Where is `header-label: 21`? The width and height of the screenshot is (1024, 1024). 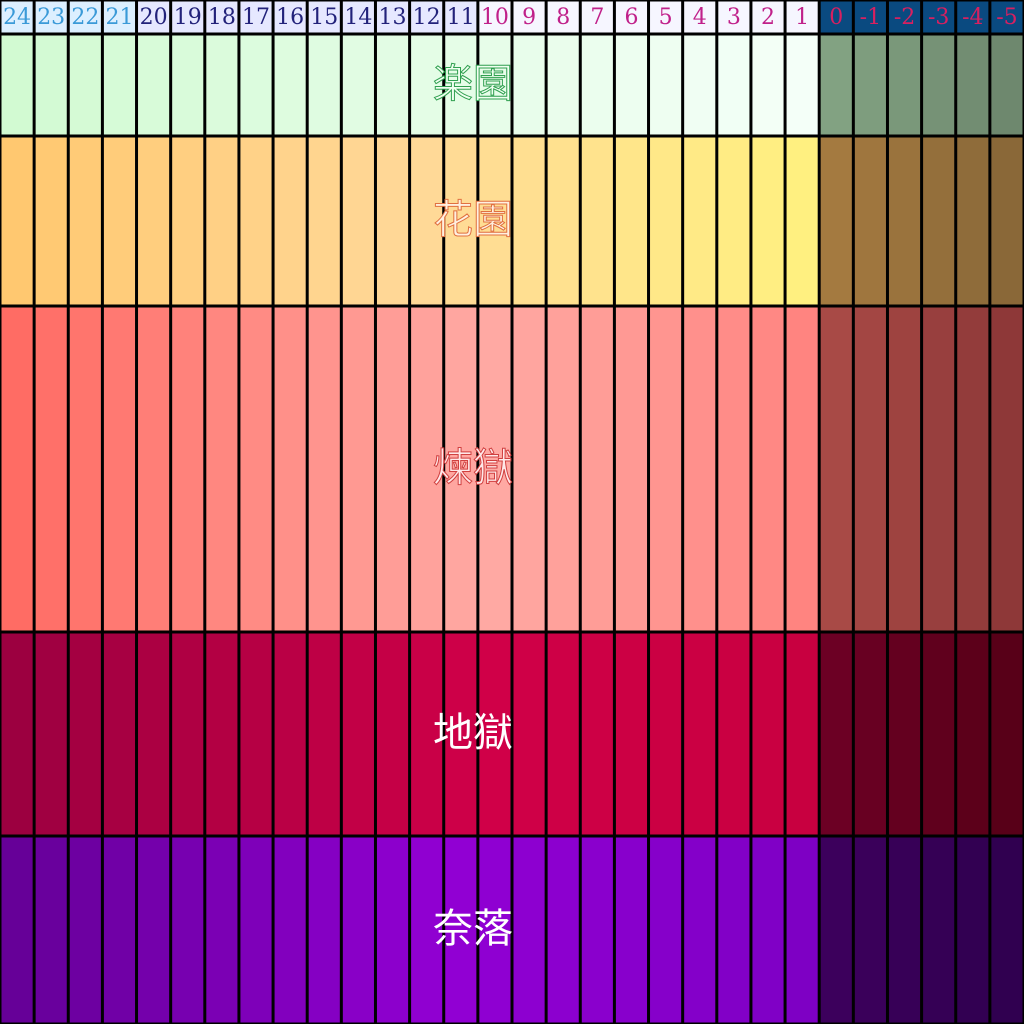
header-label: 21 is located at coordinates (119, 17).